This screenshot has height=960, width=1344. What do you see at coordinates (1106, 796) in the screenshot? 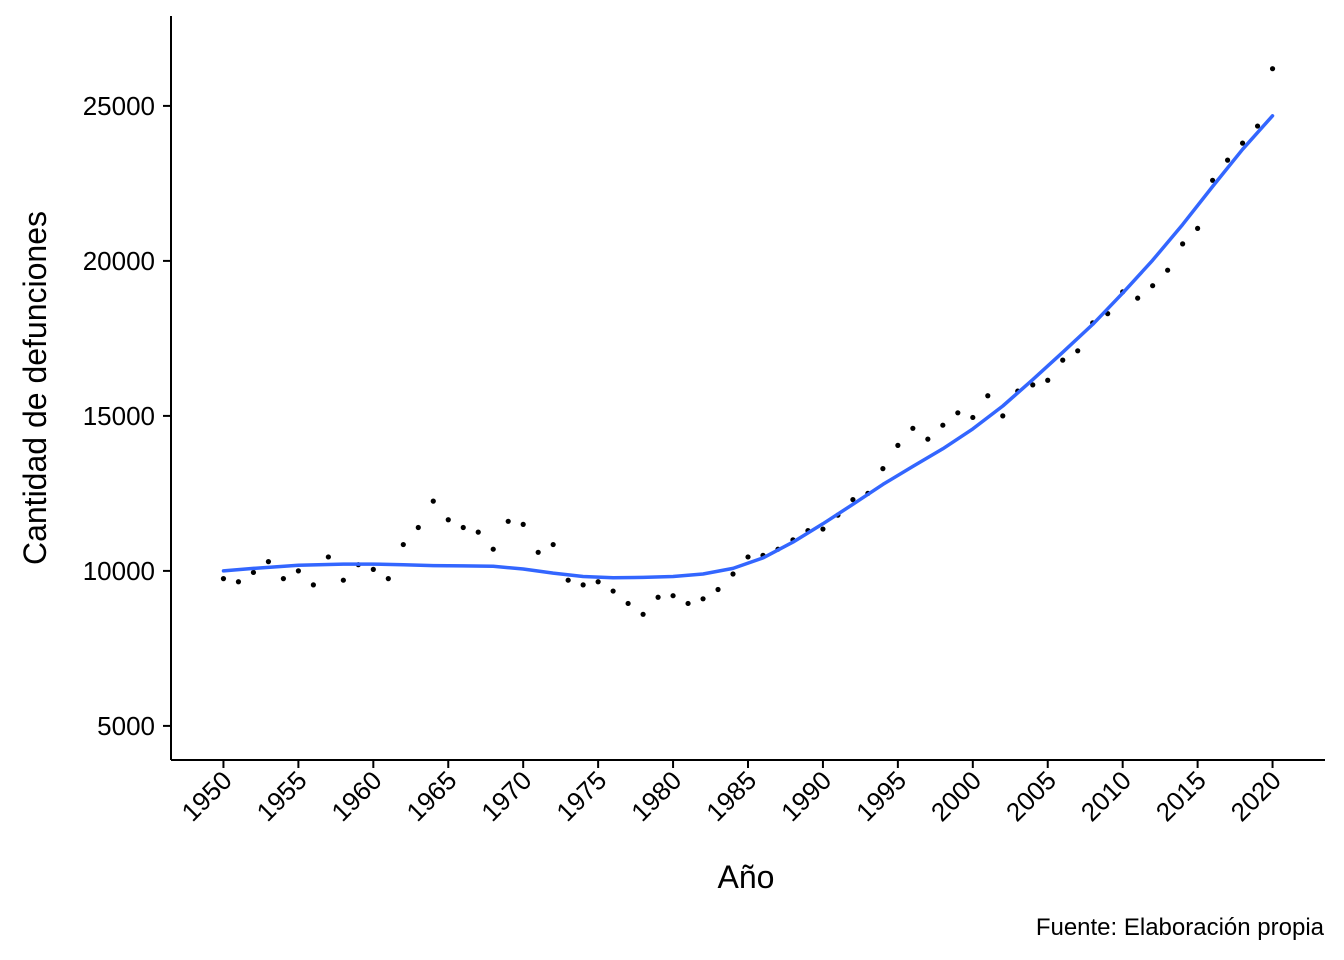
I see `x-tick-label: 2010` at bounding box center [1106, 796].